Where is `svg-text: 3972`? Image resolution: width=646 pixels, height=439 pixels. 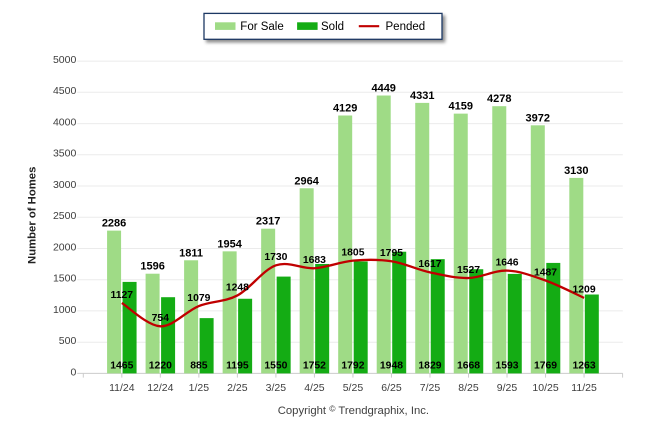 svg-text: 3972 is located at coordinates (538, 118).